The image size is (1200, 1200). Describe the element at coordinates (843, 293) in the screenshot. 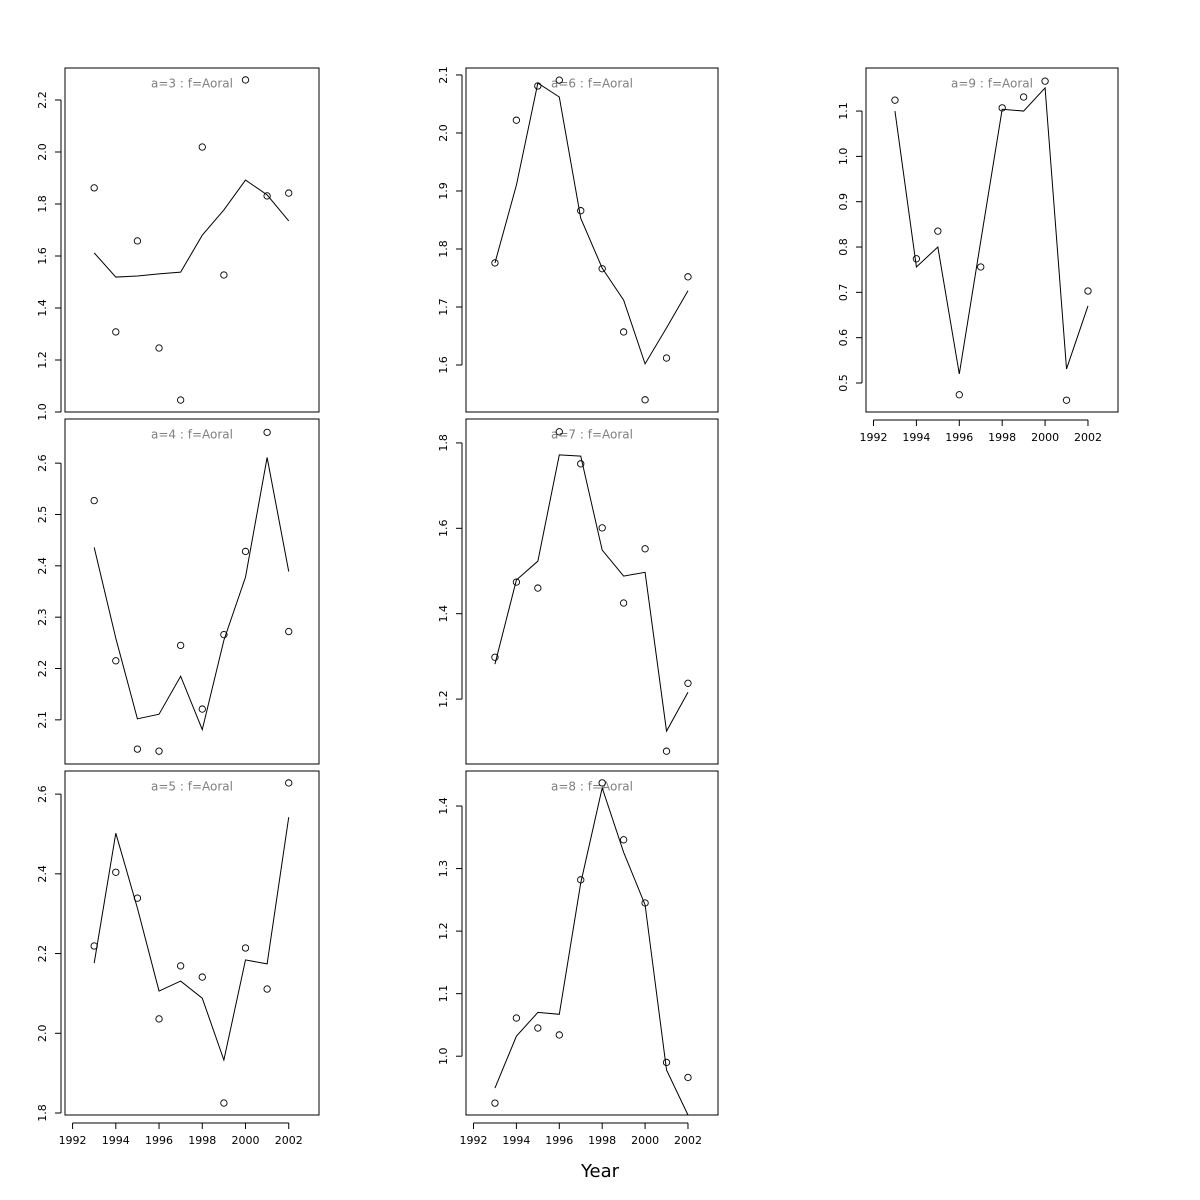

I see `y-tick-label: 0.7` at that location.